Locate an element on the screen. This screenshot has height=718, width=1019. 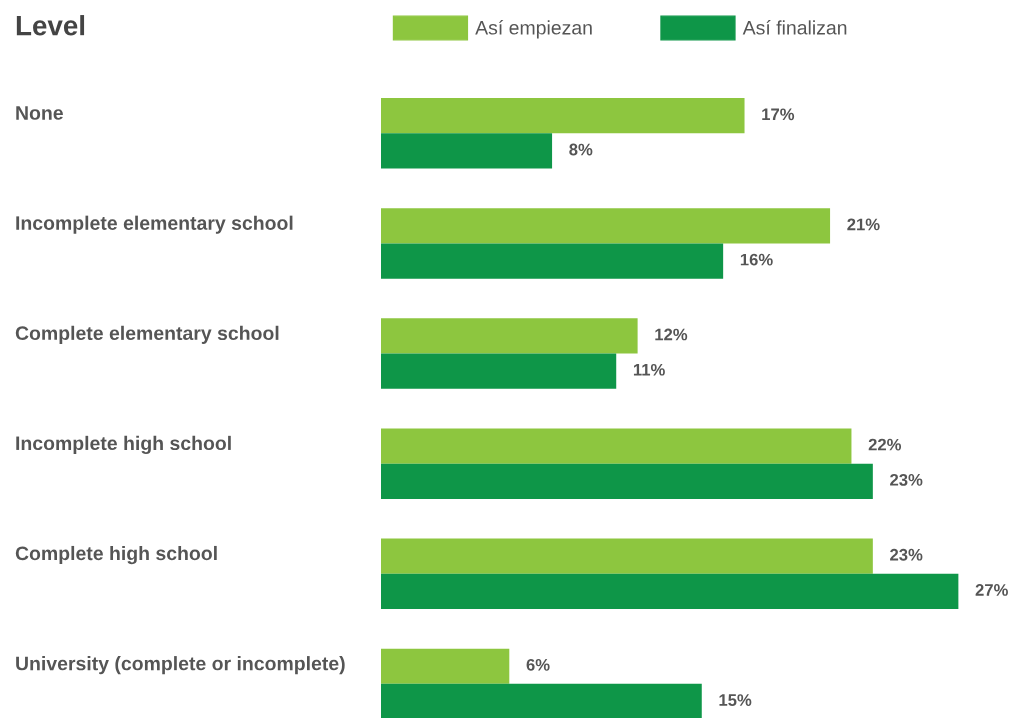
y-tick-label: Incomplete elementary school is located at coordinates (154, 224).